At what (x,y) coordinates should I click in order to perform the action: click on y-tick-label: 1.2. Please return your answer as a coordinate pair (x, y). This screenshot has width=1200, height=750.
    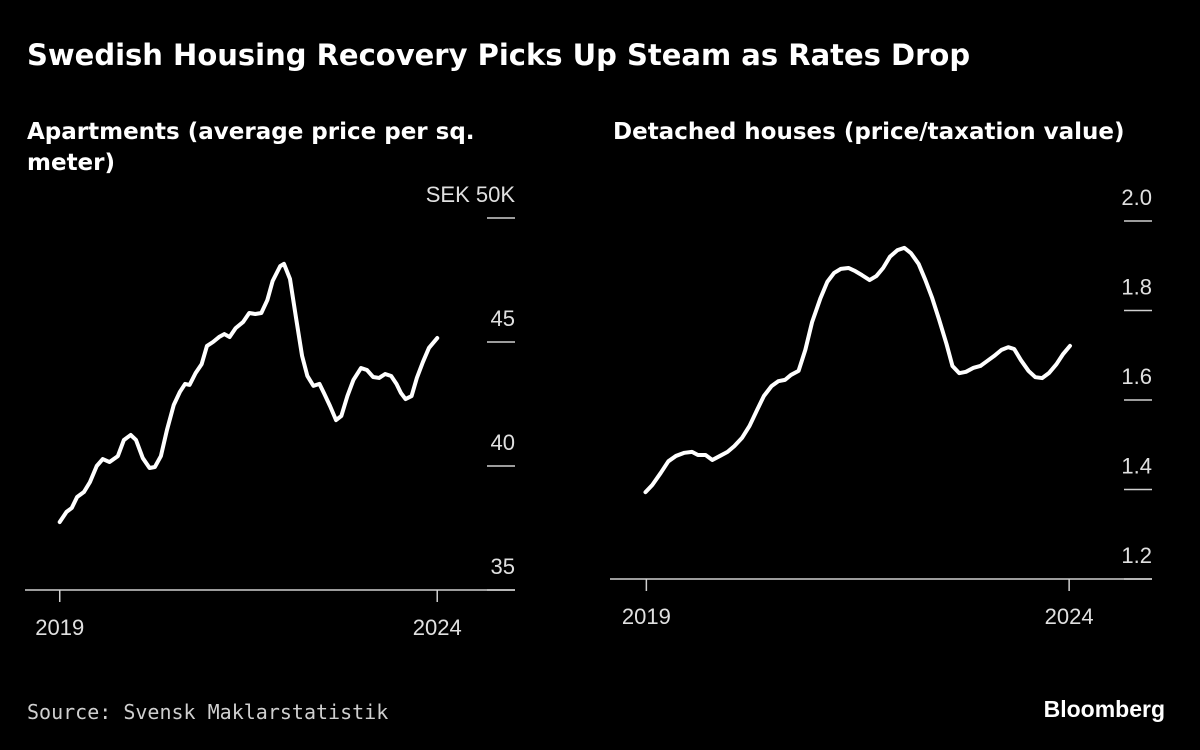
    Looking at the image, I should click on (1136, 555).